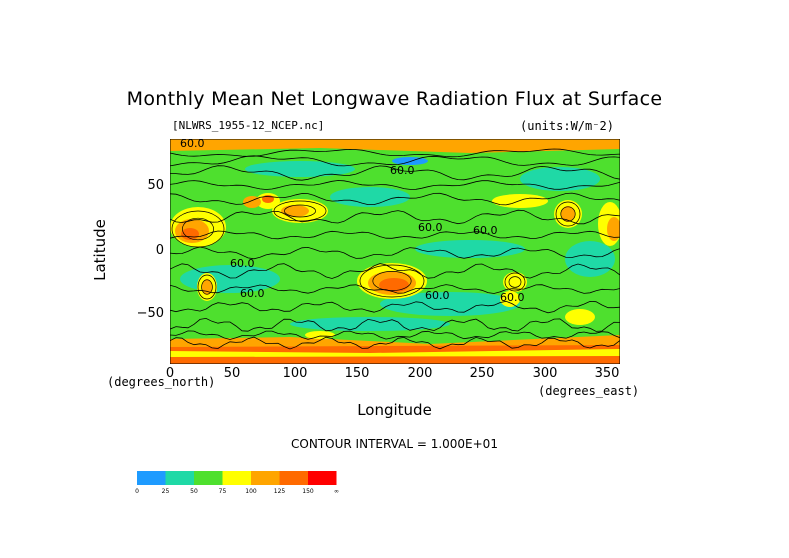 This screenshot has height=558, width=789. Describe the element at coordinates (590, 259) in the screenshot. I see `ocean-region-east` at that location.